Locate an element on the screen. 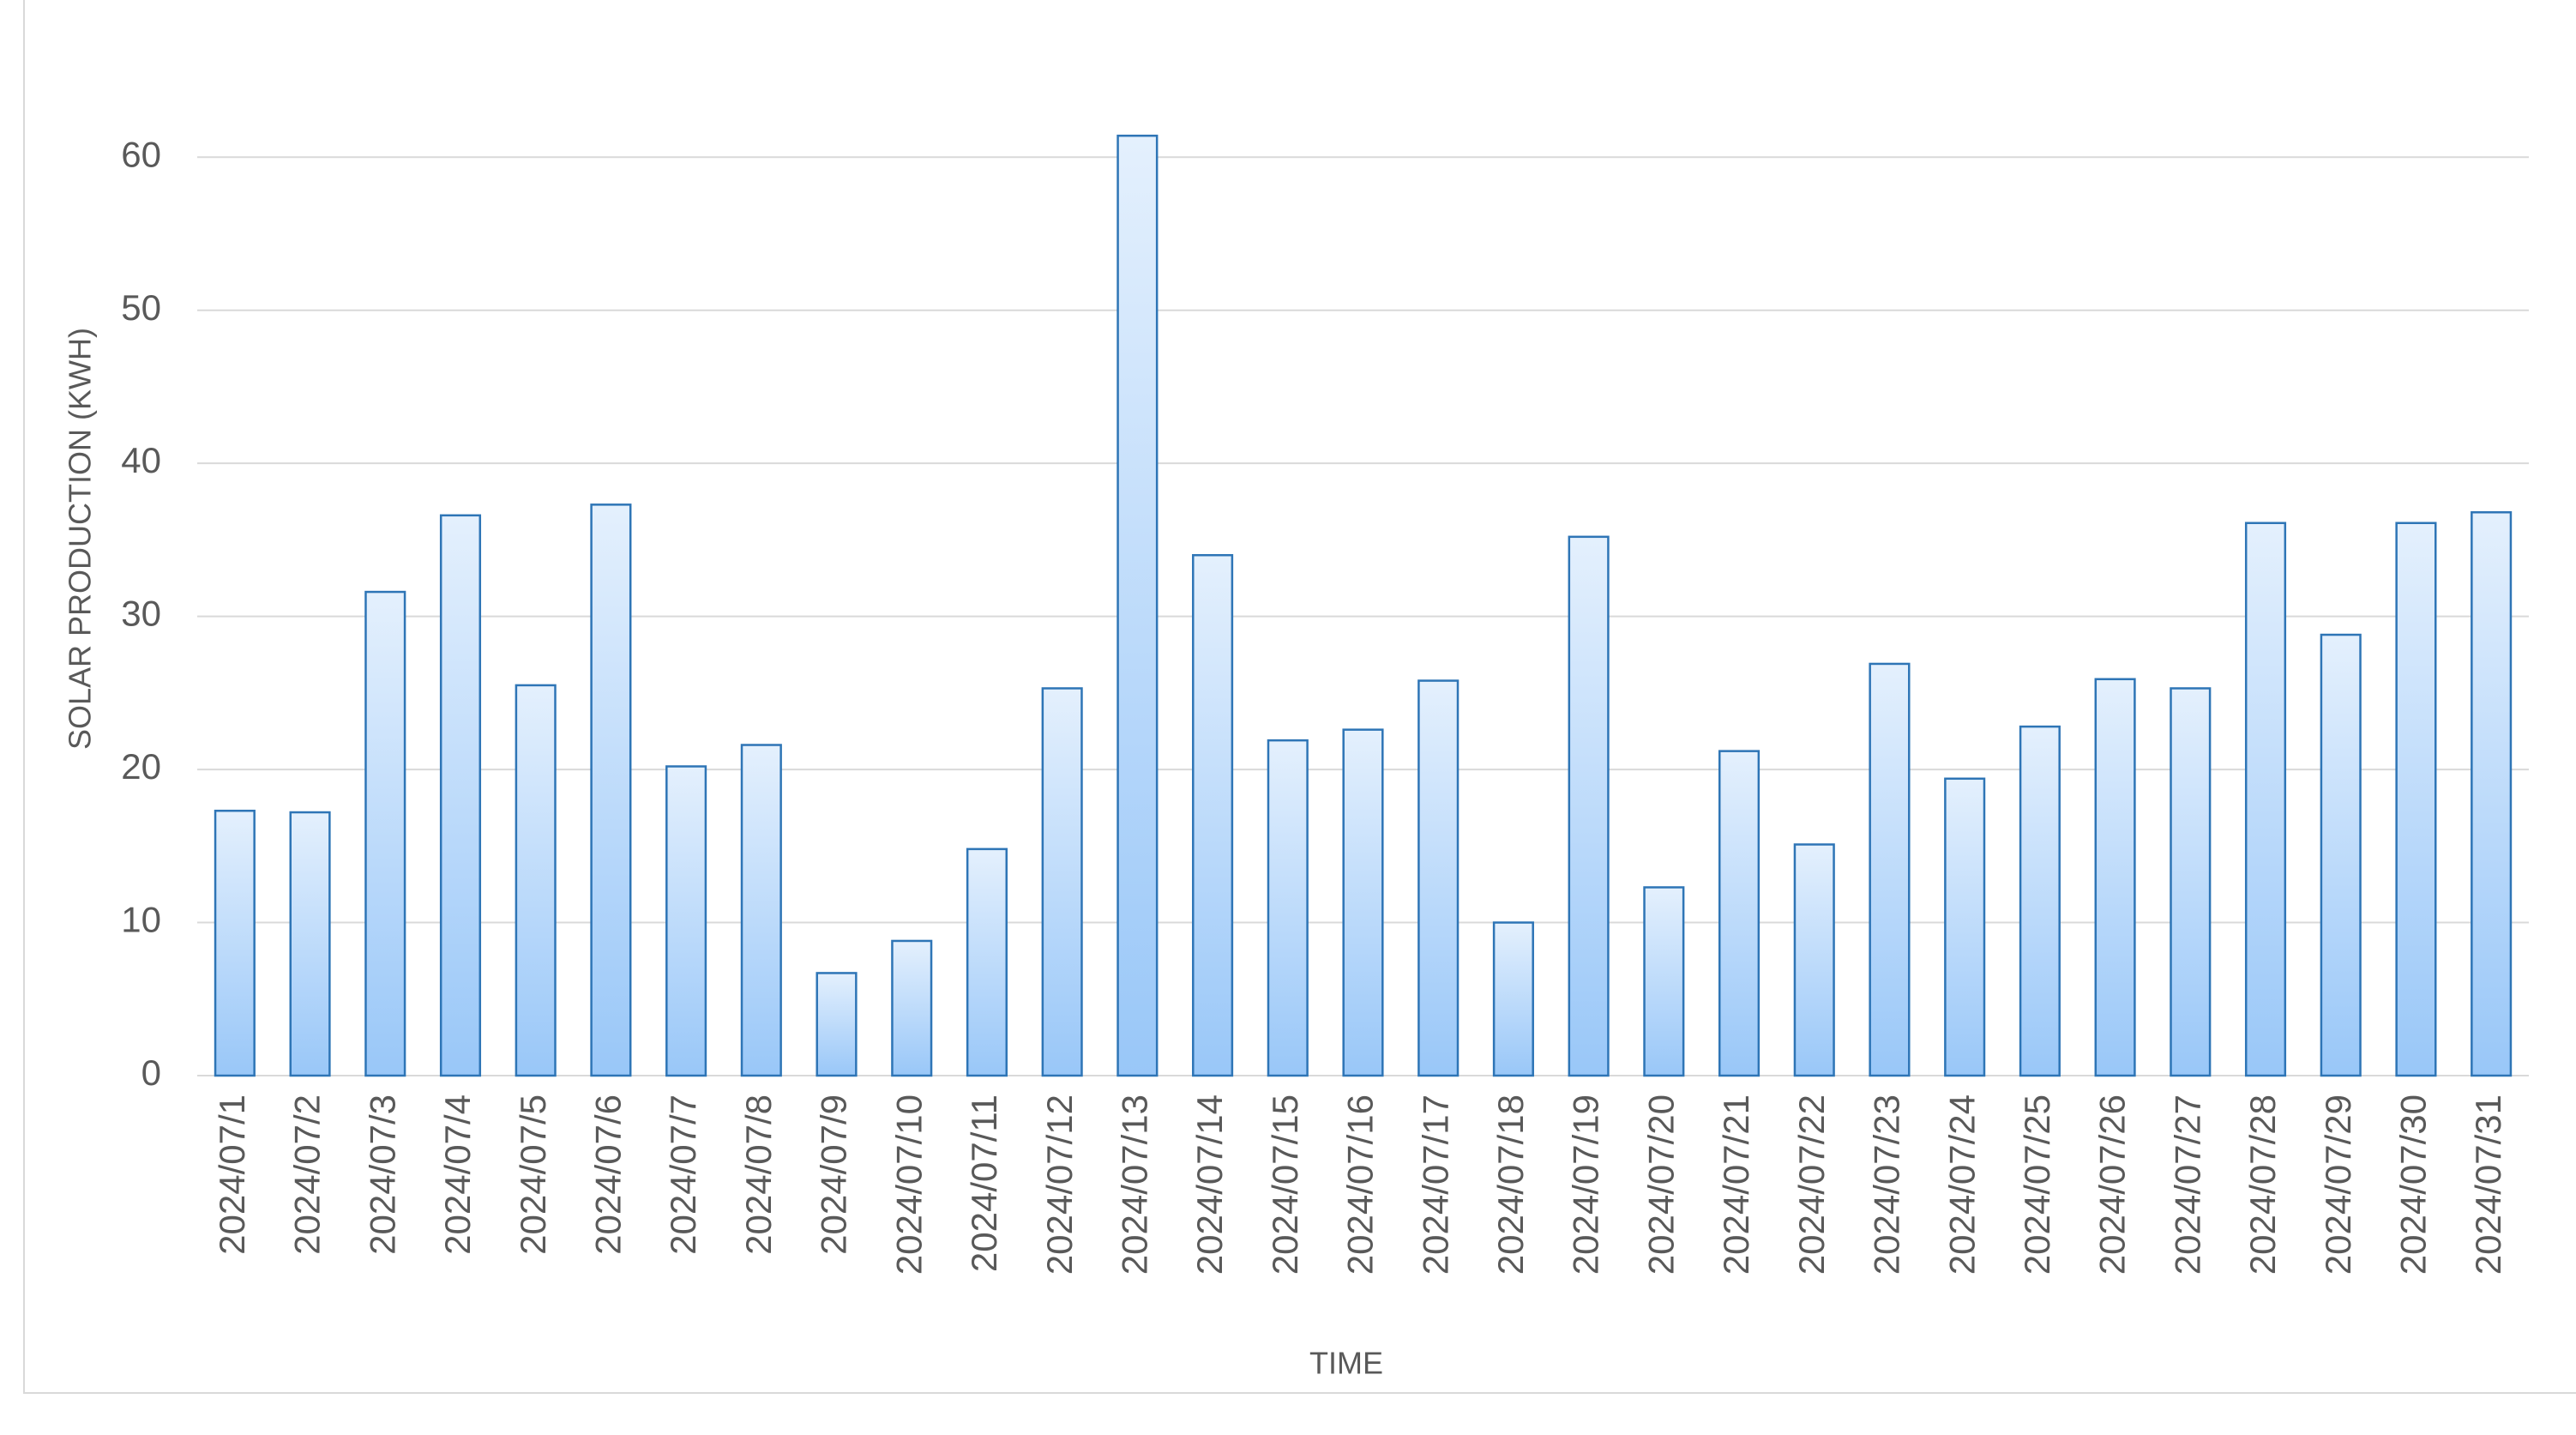 Image resolution: width=2576 pixels, height=1435 pixels. x-tick-label: 2024/07/2 is located at coordinates (307, 1174).